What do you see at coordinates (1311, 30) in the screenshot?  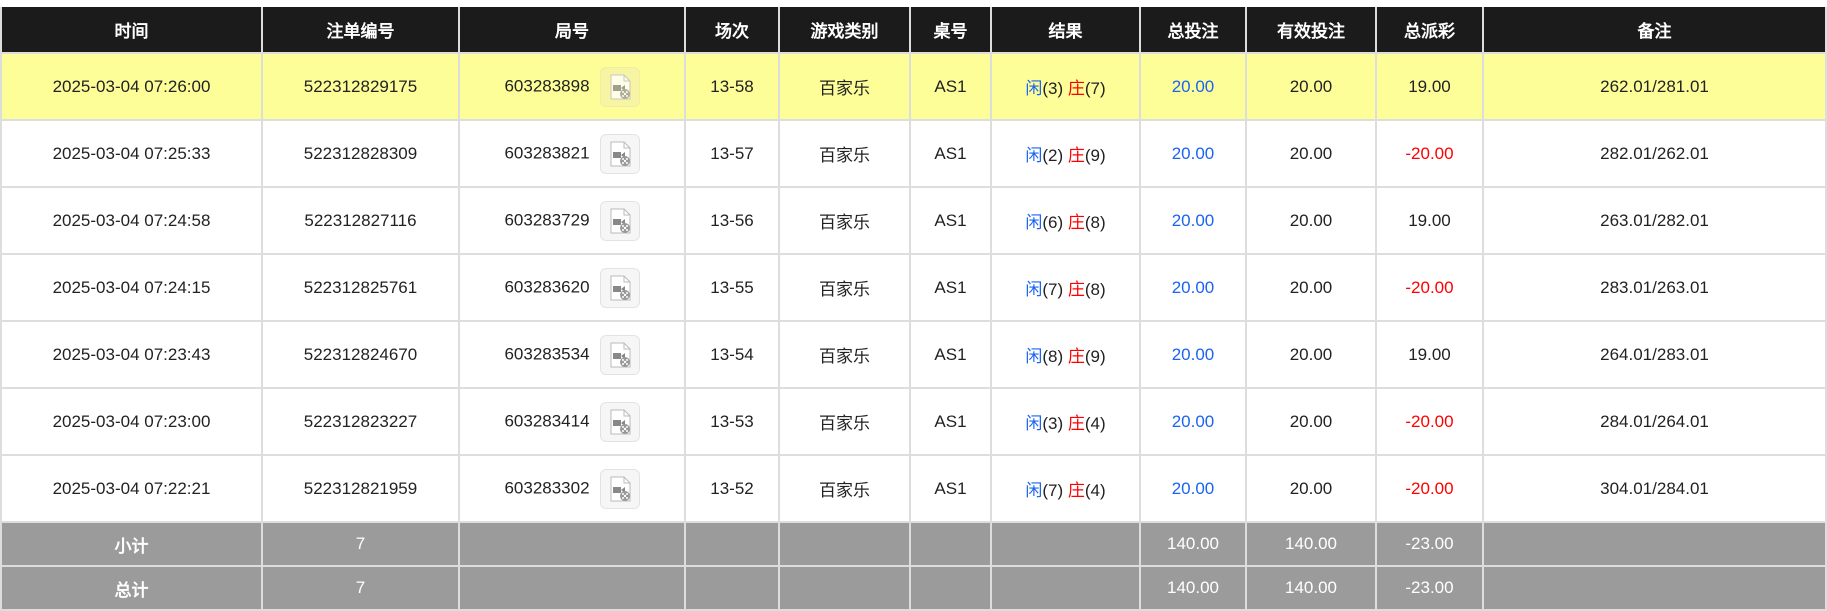 I see `header-valid-bet: 有效投注` at bounding box center [1311, 30].